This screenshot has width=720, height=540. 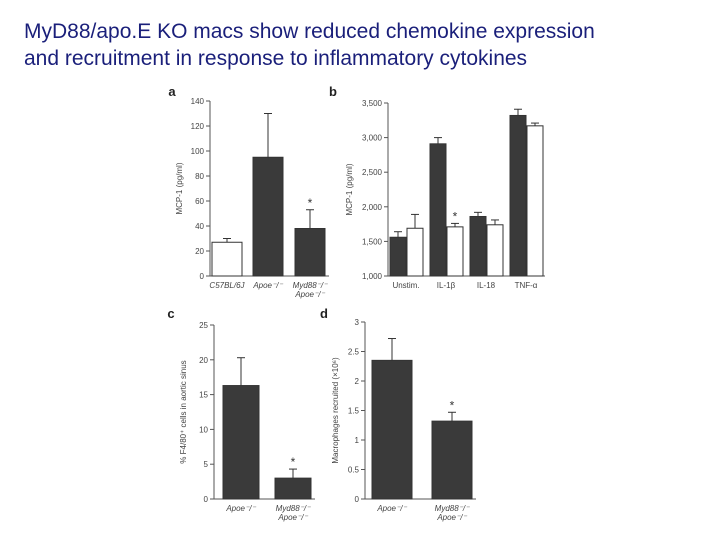 I want to click on y-tick-label: 3, so click(x=357, y=322).